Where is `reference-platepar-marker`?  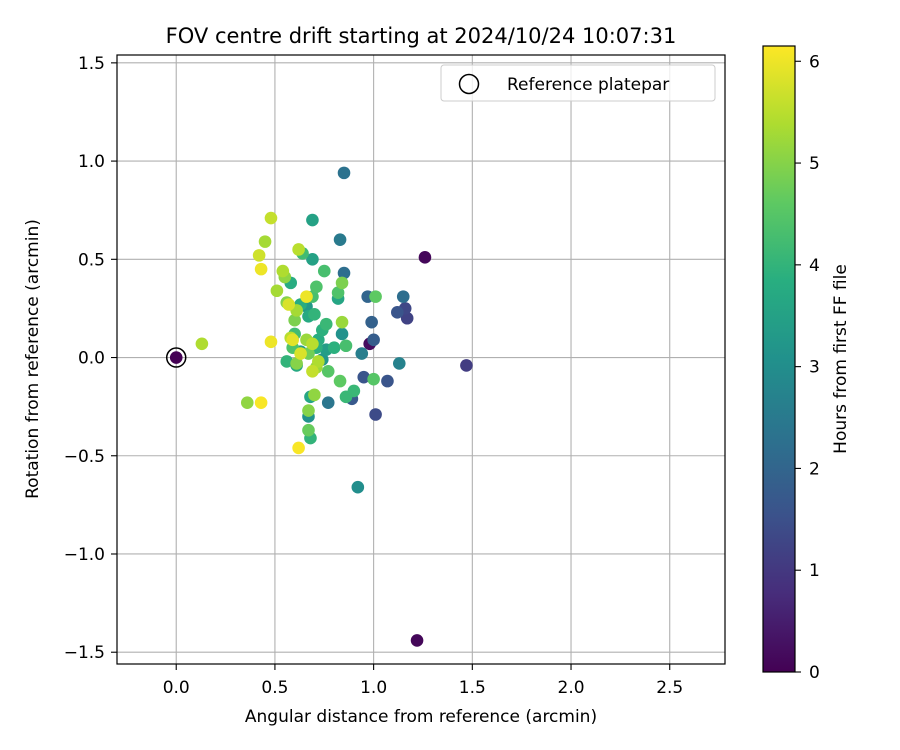 reference-platepar-marker is located at coordinates (176, 357).